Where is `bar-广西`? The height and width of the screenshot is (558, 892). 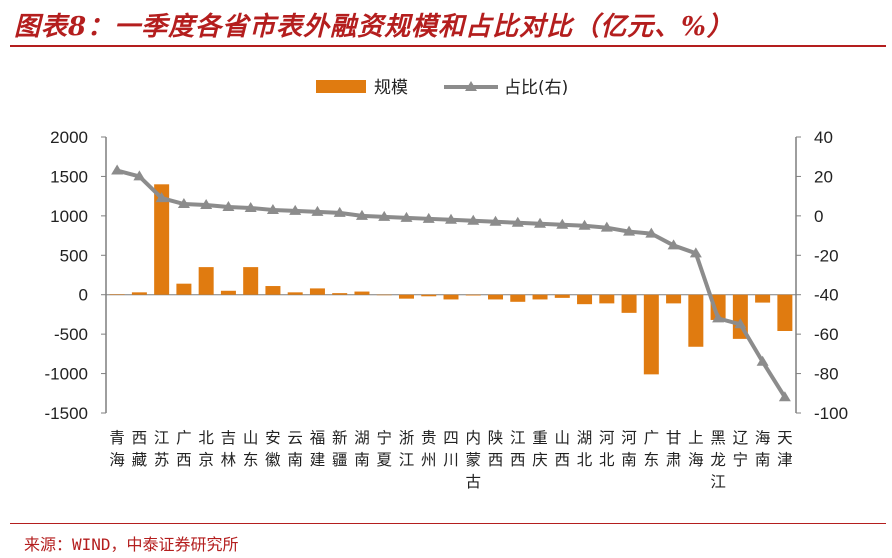
bar-广西 is located at coordinates (184, 289).